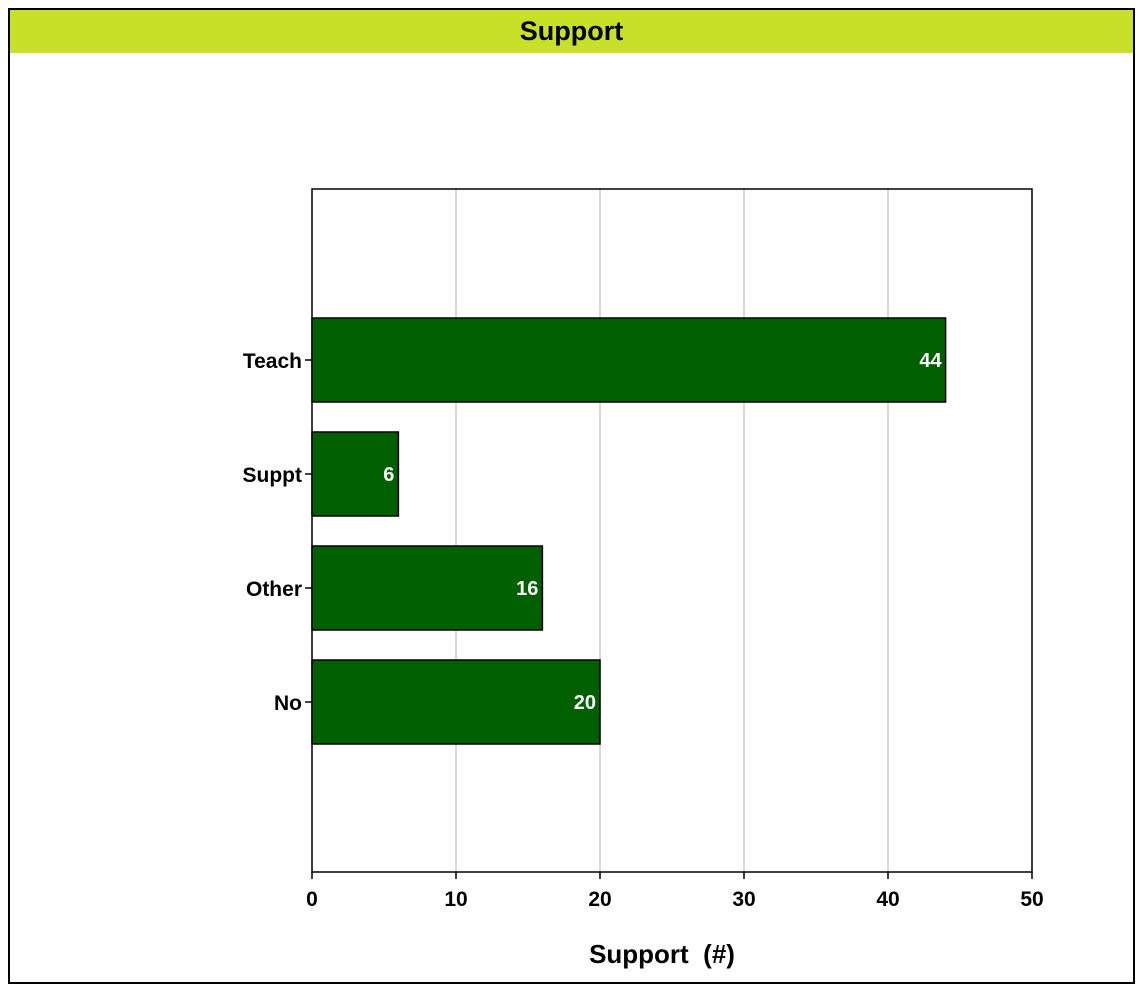 The height and width of the screenshot is (988, 1140). Describe the element at coordinates (312, 899) in the screenshot. I see `x-tick-label-0: 0` at that location.